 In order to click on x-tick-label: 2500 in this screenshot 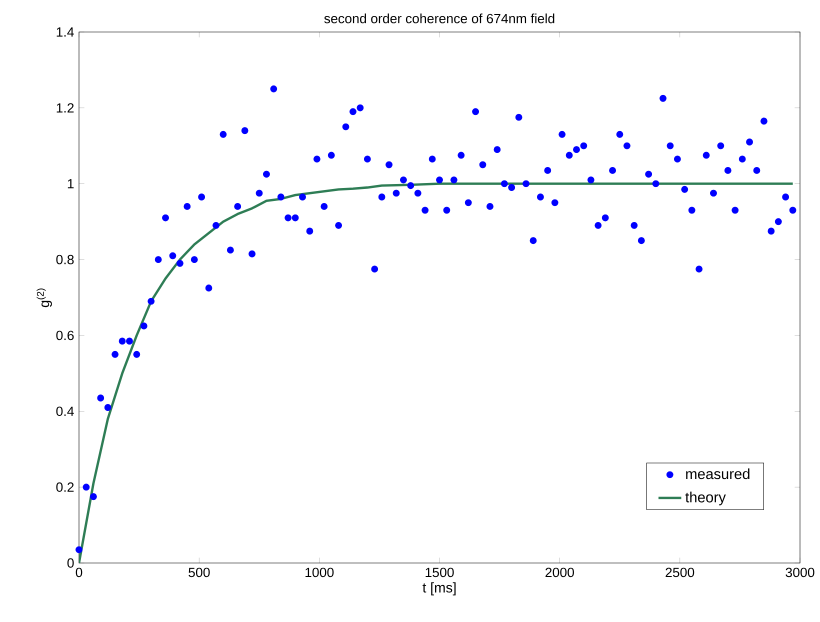, I will do `click(680, 573)`.